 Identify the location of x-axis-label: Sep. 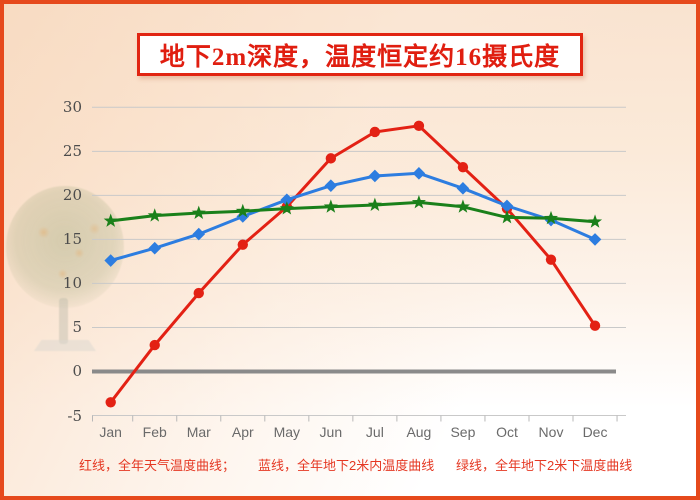
(463, 432).